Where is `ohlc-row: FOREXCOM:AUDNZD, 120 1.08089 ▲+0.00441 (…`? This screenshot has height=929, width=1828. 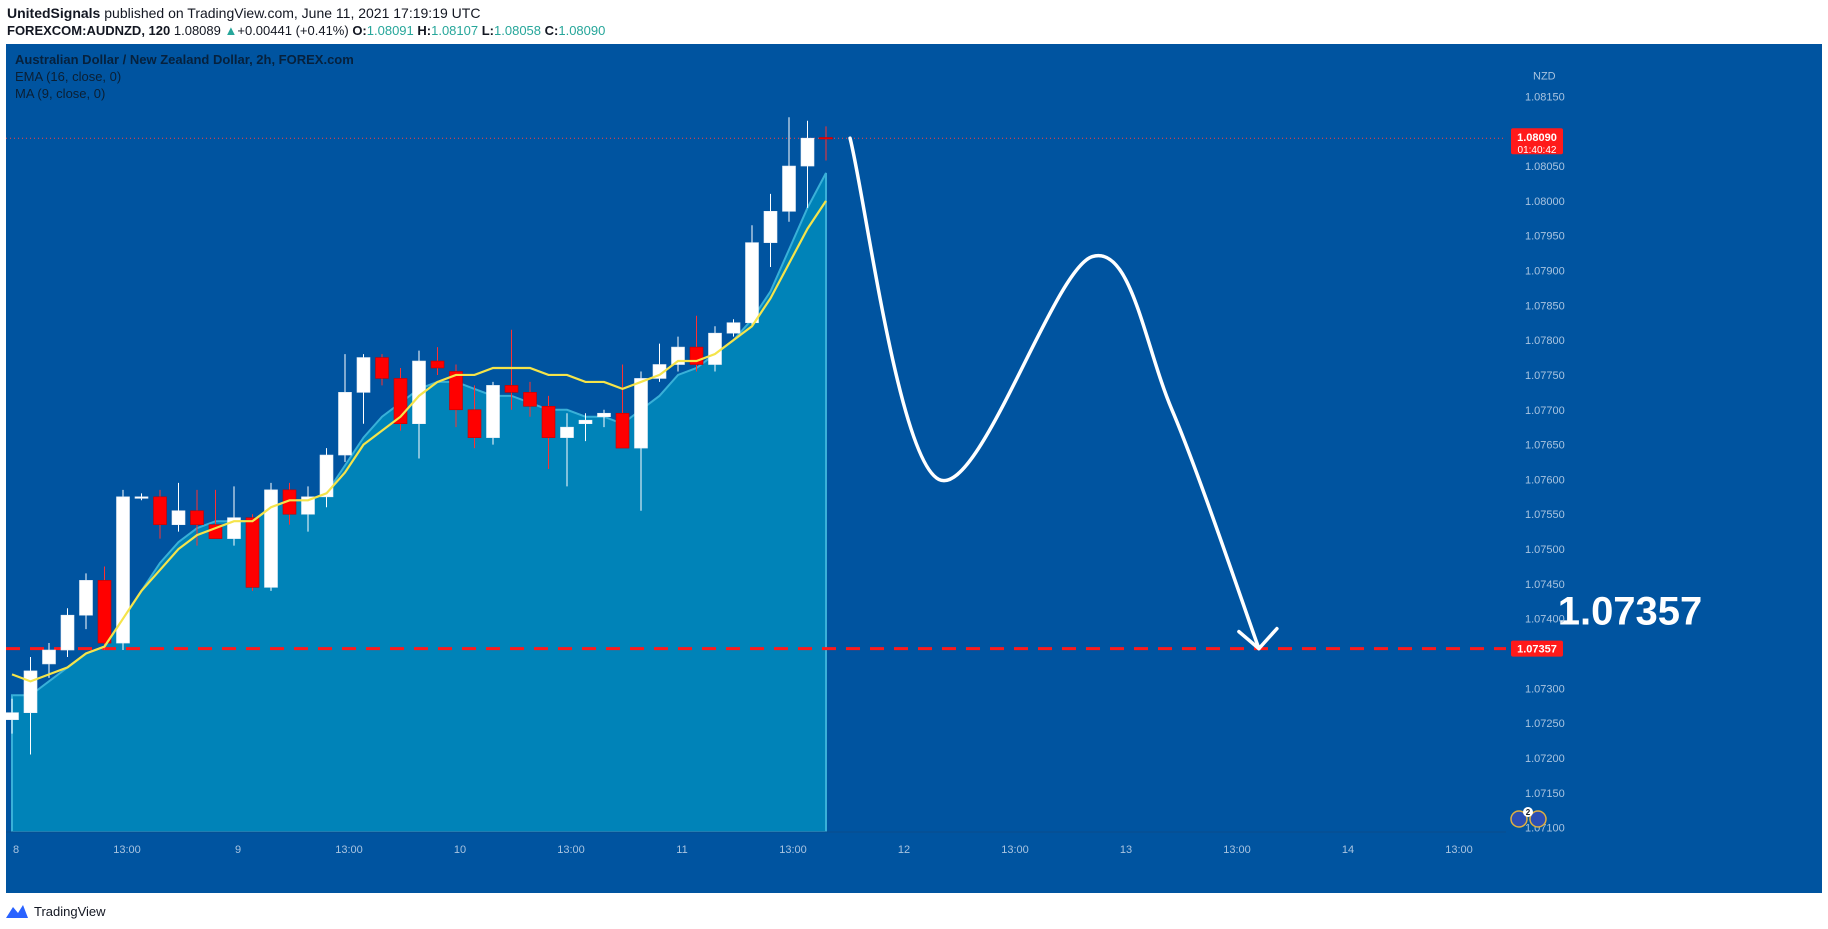 ohlc-row: FOREXCOM:AUDNZD, 120 1.08089 ▲+0.00441 (… is located at coordinates (306, 30).